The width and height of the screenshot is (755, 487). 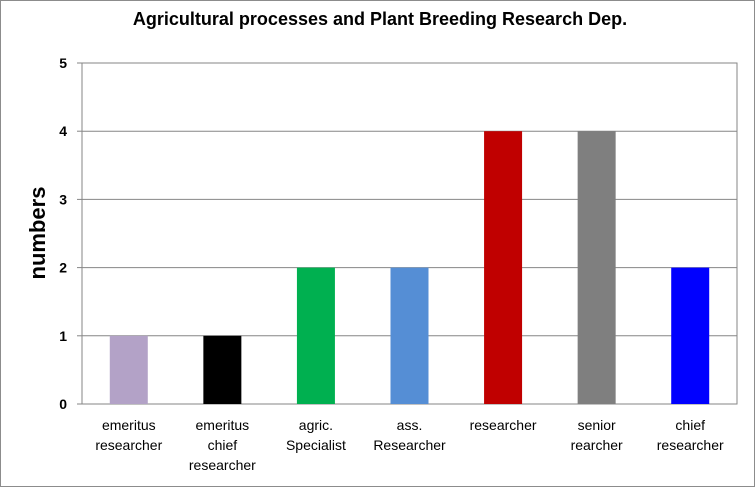 I want to click on y-axis-label: numbers, so click(x=37, y=233).